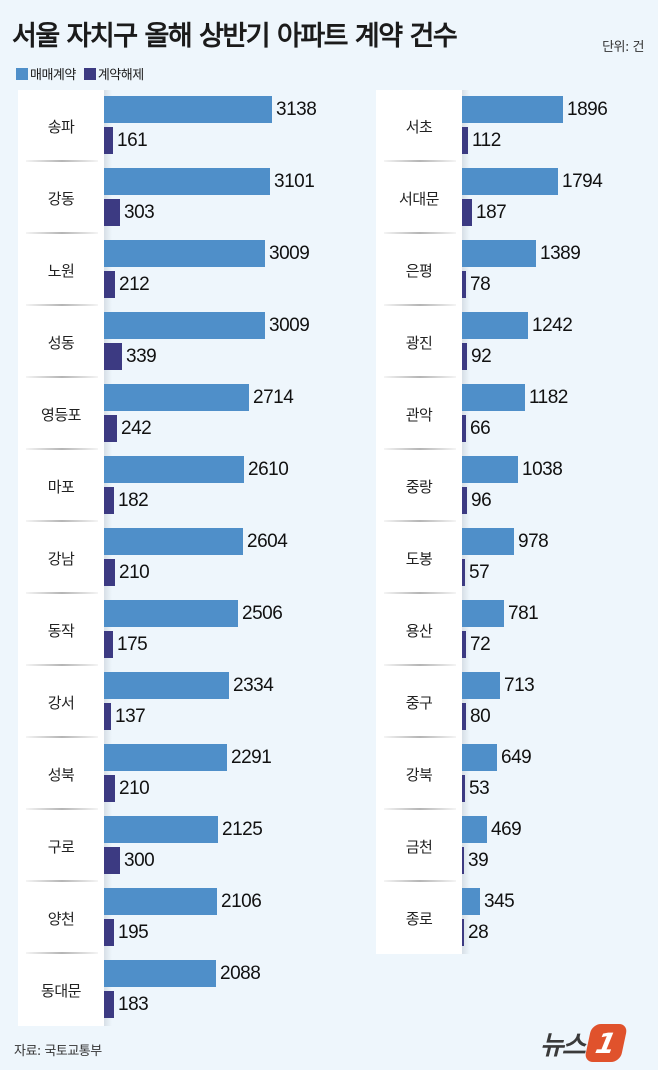  Describe the element at coordinates (419, 414) in the screenshot. I see `district-label: 관악` at that location.